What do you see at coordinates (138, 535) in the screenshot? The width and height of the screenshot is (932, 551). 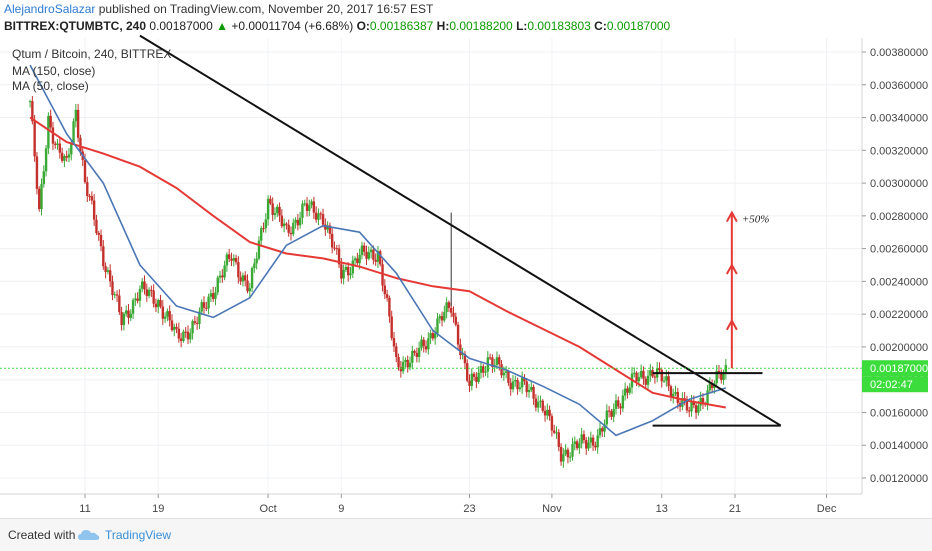 I see `tradingview-link: TradingView` at bounding box center [138, 535].